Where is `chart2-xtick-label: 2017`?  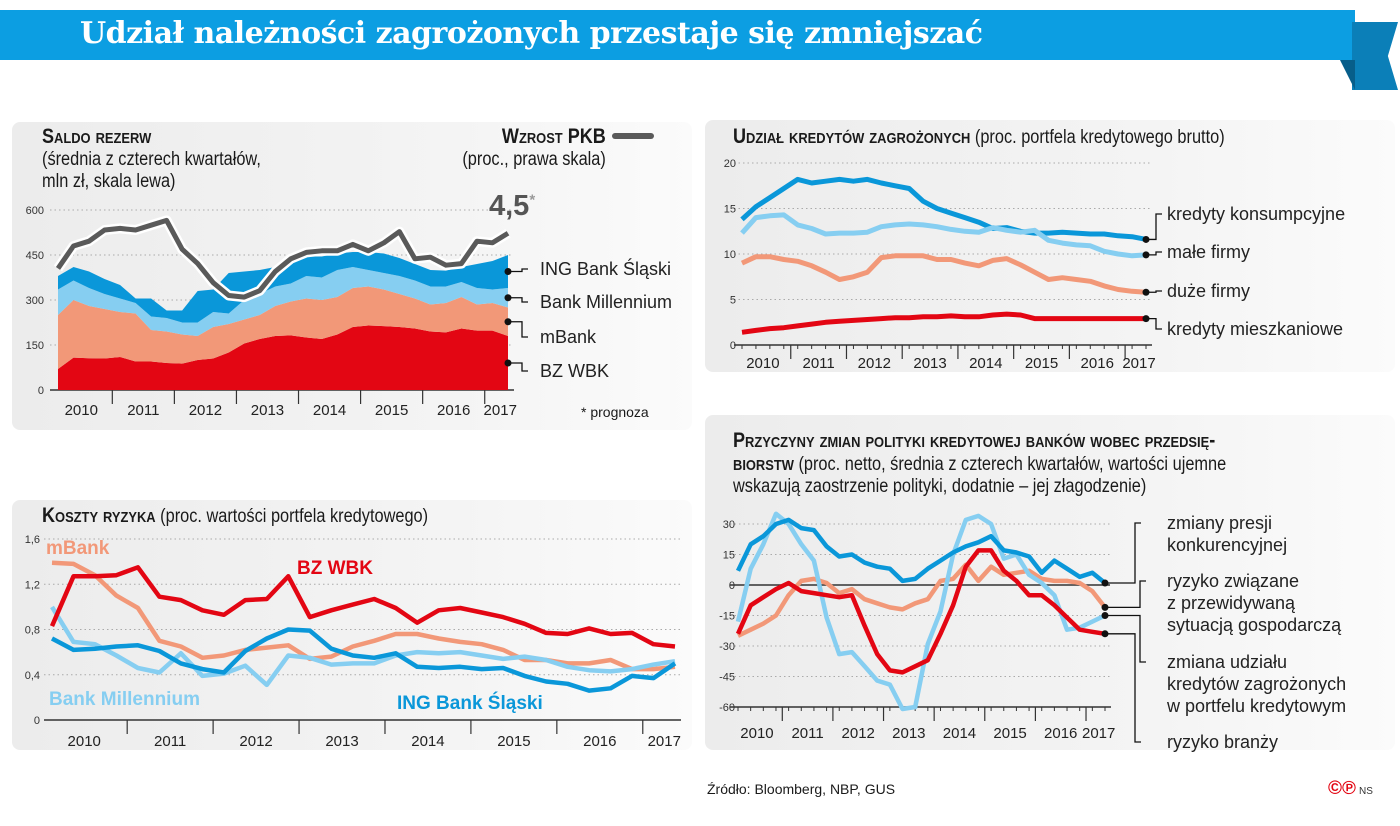
chart2-xtick-label: 2017 is located at coordinates (1138, 363).